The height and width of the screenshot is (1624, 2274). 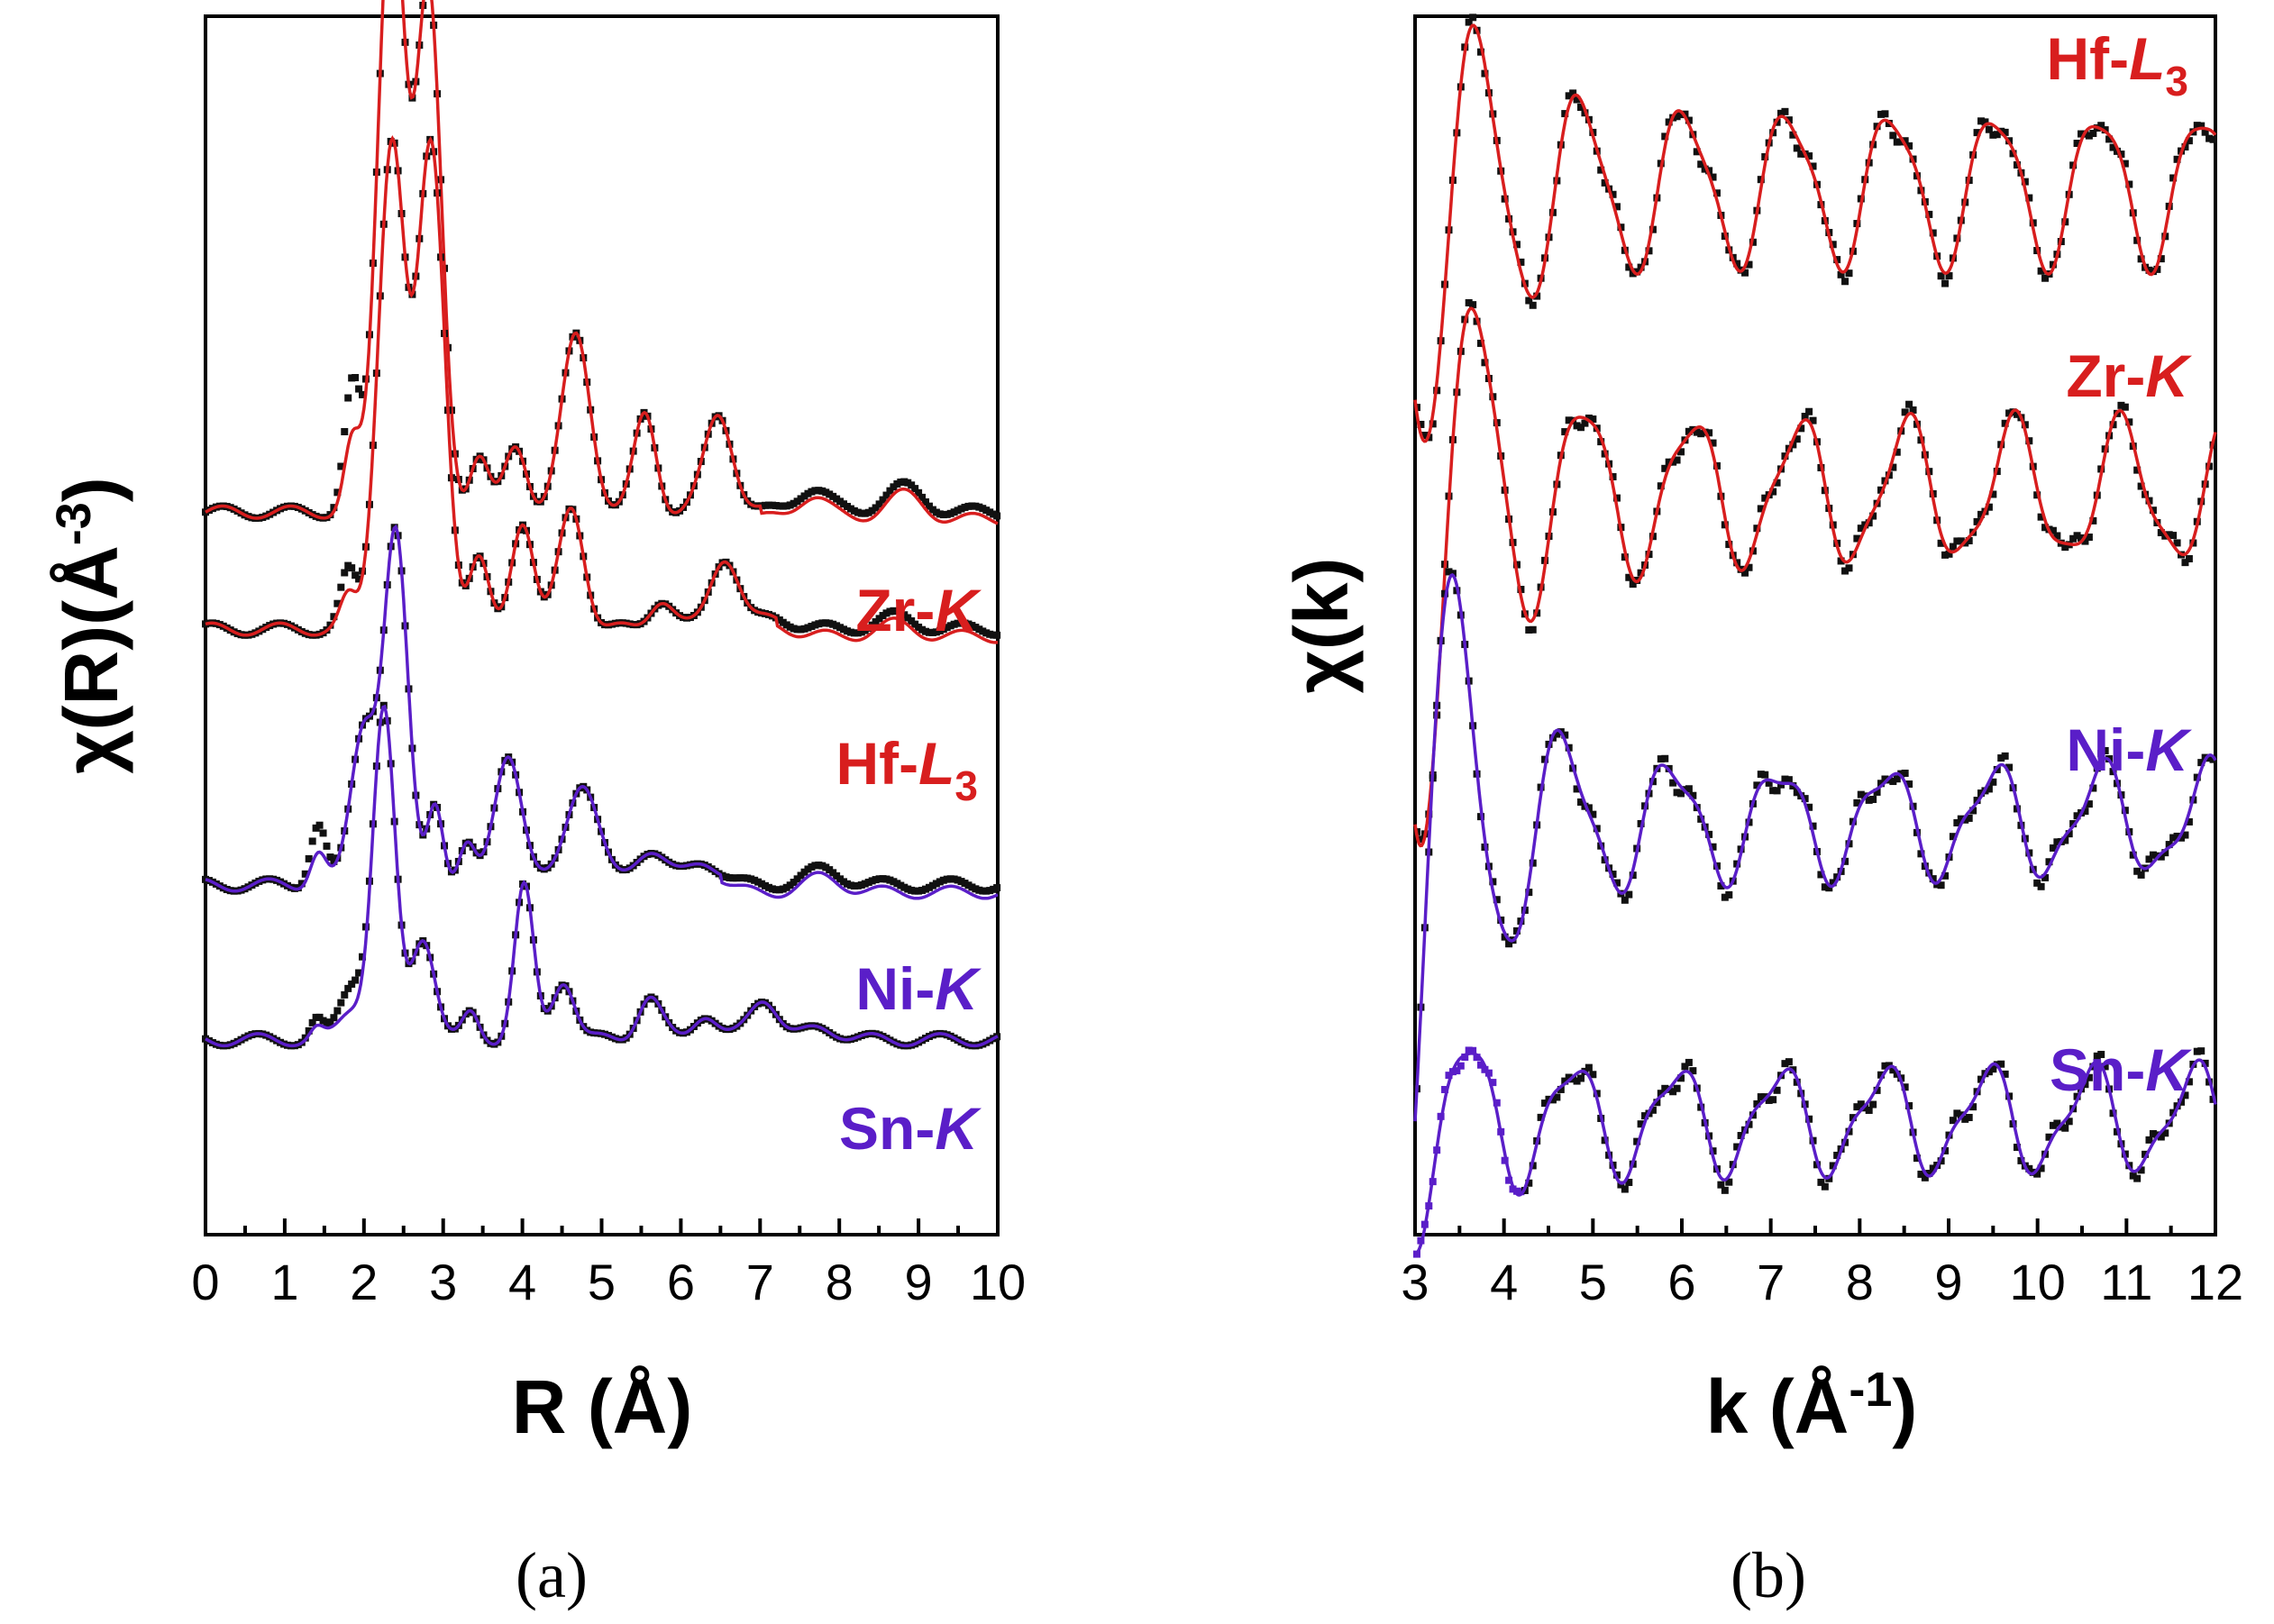 What do you see at coordinates (919, 1282) in the screenshot?
I see `panel-a-x-tick-label: 9` at bounding box center [919, 1282].